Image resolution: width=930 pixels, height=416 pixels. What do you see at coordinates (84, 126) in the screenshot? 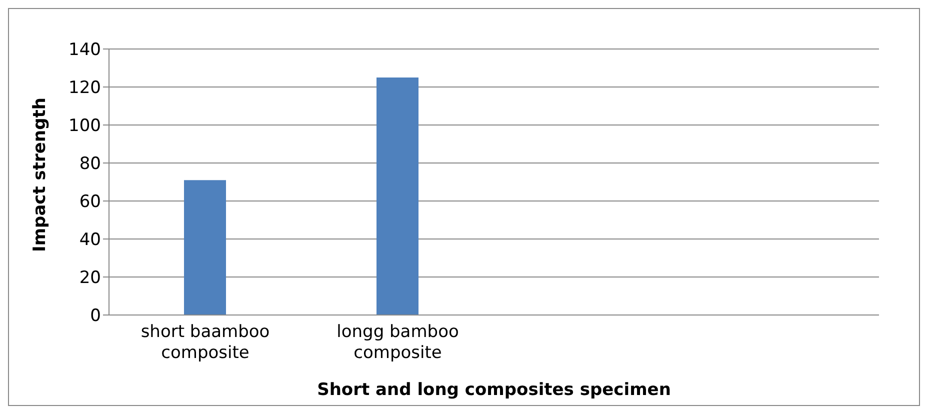
I see `y-tick-label: 100` at bounding box center [84, 126].